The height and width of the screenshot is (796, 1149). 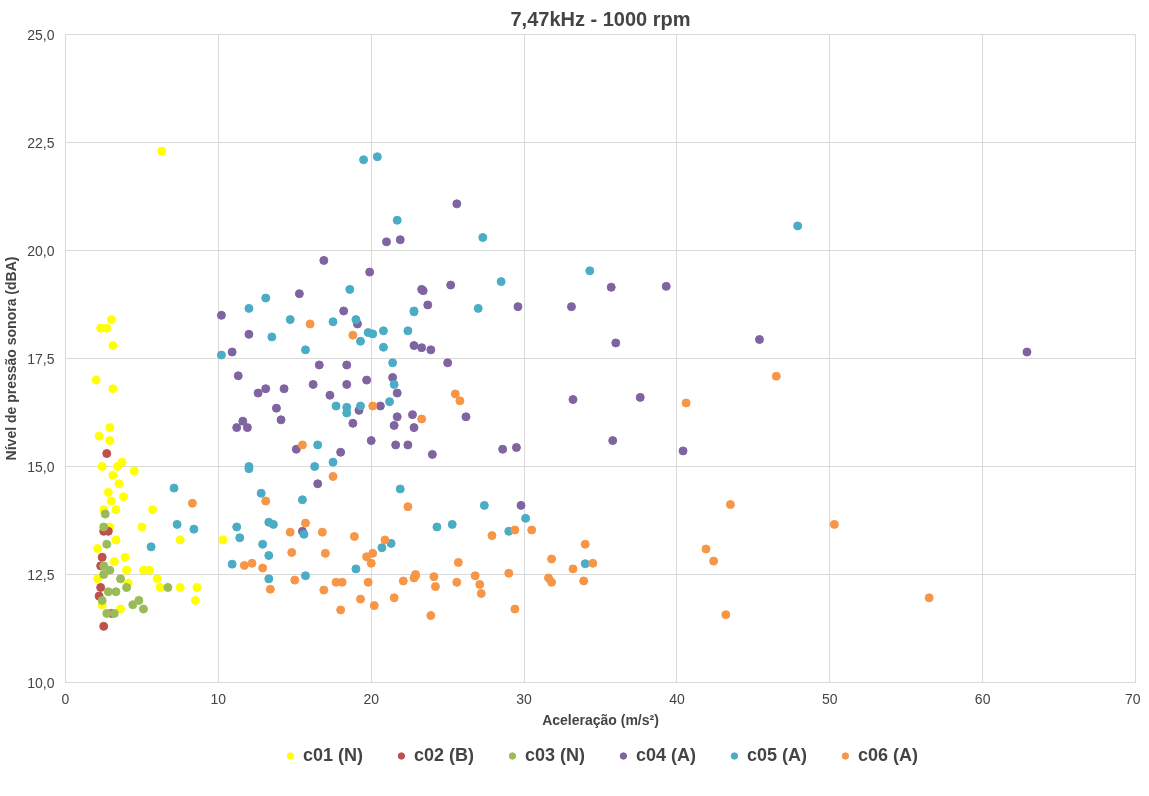 I want to click on legend-label: c01 (N), so click(x=332, y=755).